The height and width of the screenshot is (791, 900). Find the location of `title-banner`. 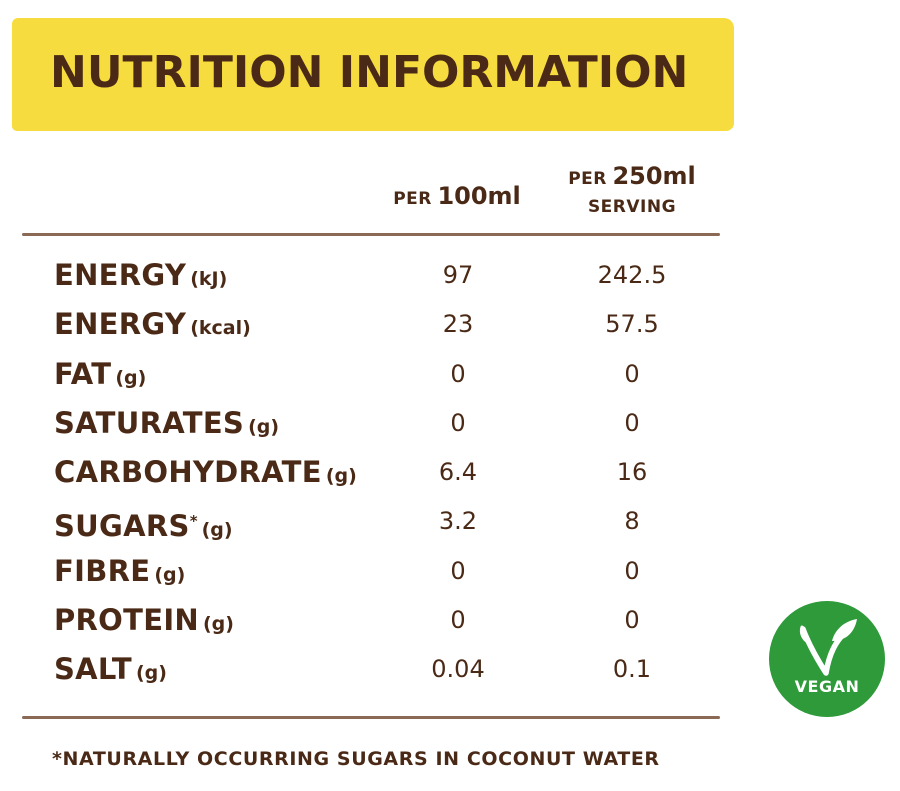

title-banner is located at coordinates (373, 74).